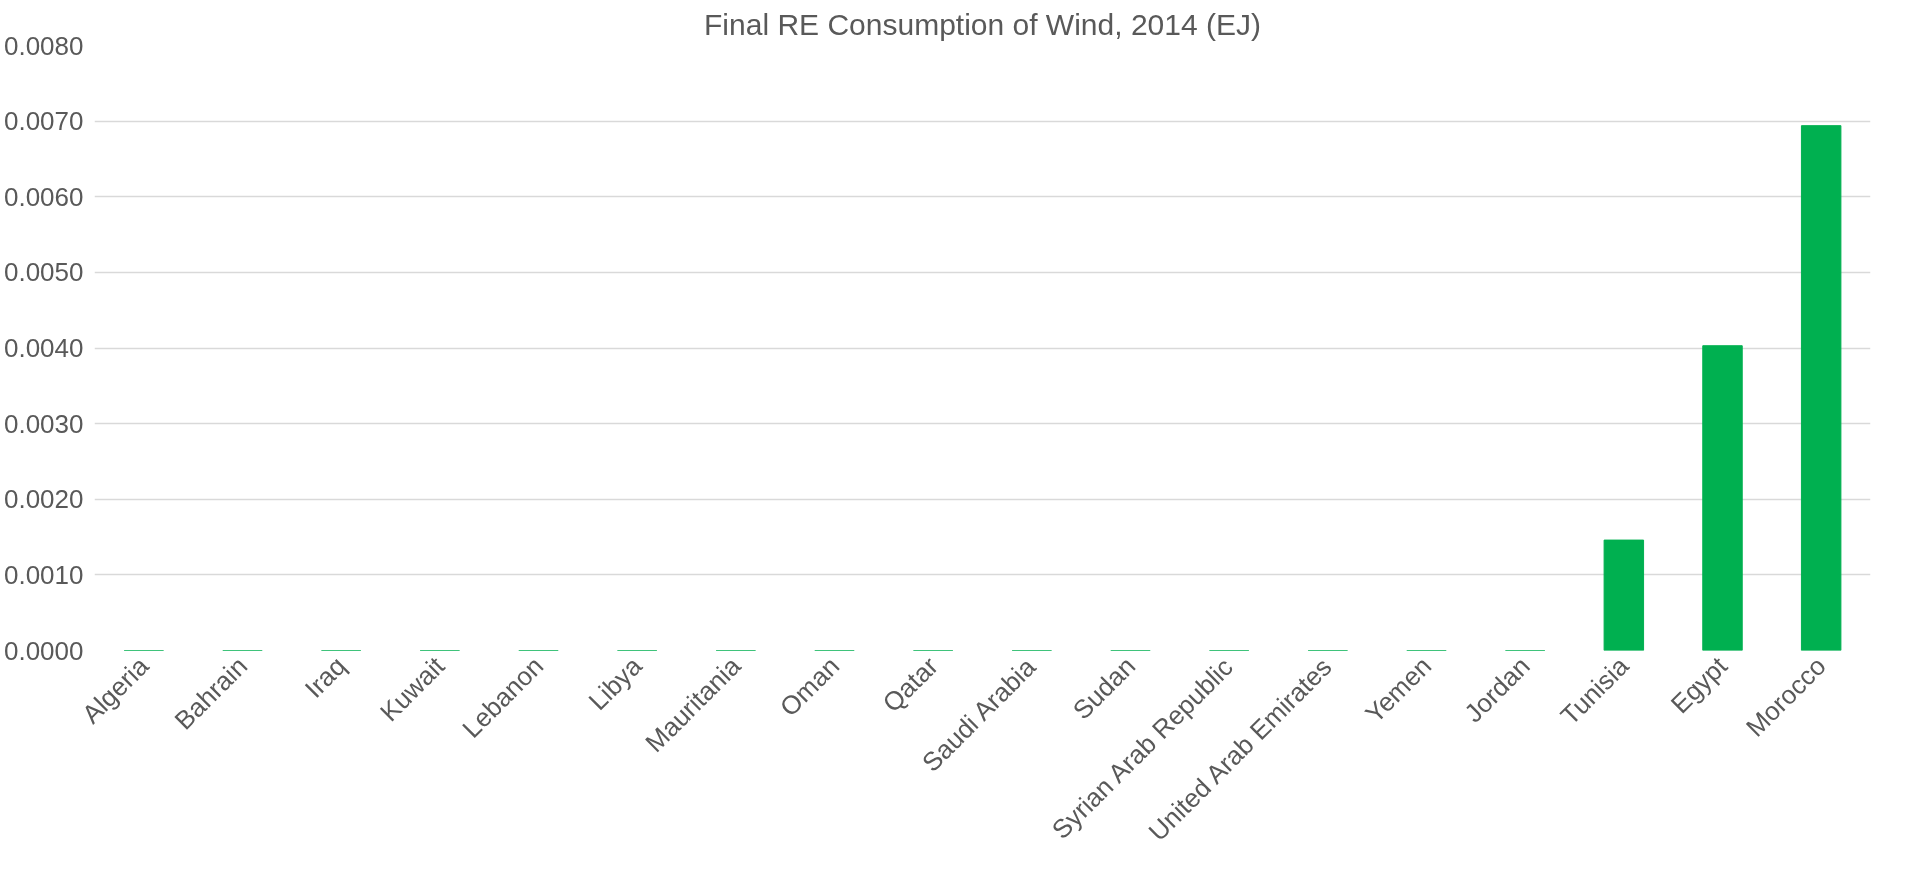 The height and width of the screenshot is (872, 1927). I want to click on x-tick-label: Iraq, so click(325, 677).